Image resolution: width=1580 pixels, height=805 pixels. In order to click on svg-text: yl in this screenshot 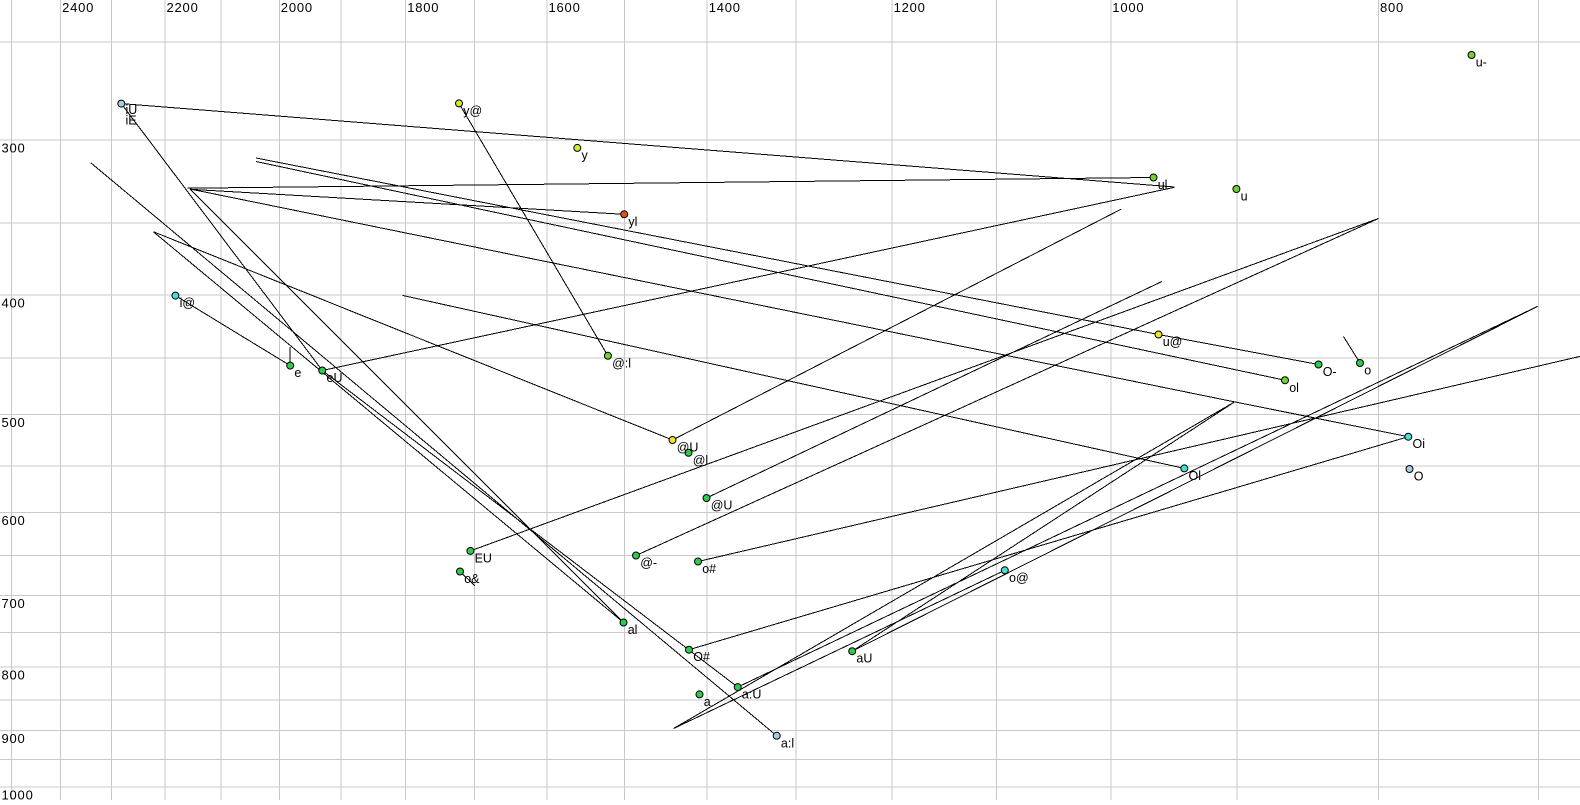, I will do `click(632, 222)`.